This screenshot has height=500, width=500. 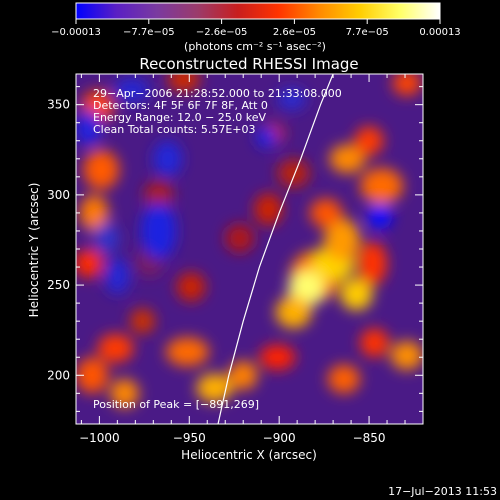 What do you see at coordinates (149, 32) in the screenshot?
I see `colorbar-tick-label: −7.7e−05` at bounding box center [149, 32].